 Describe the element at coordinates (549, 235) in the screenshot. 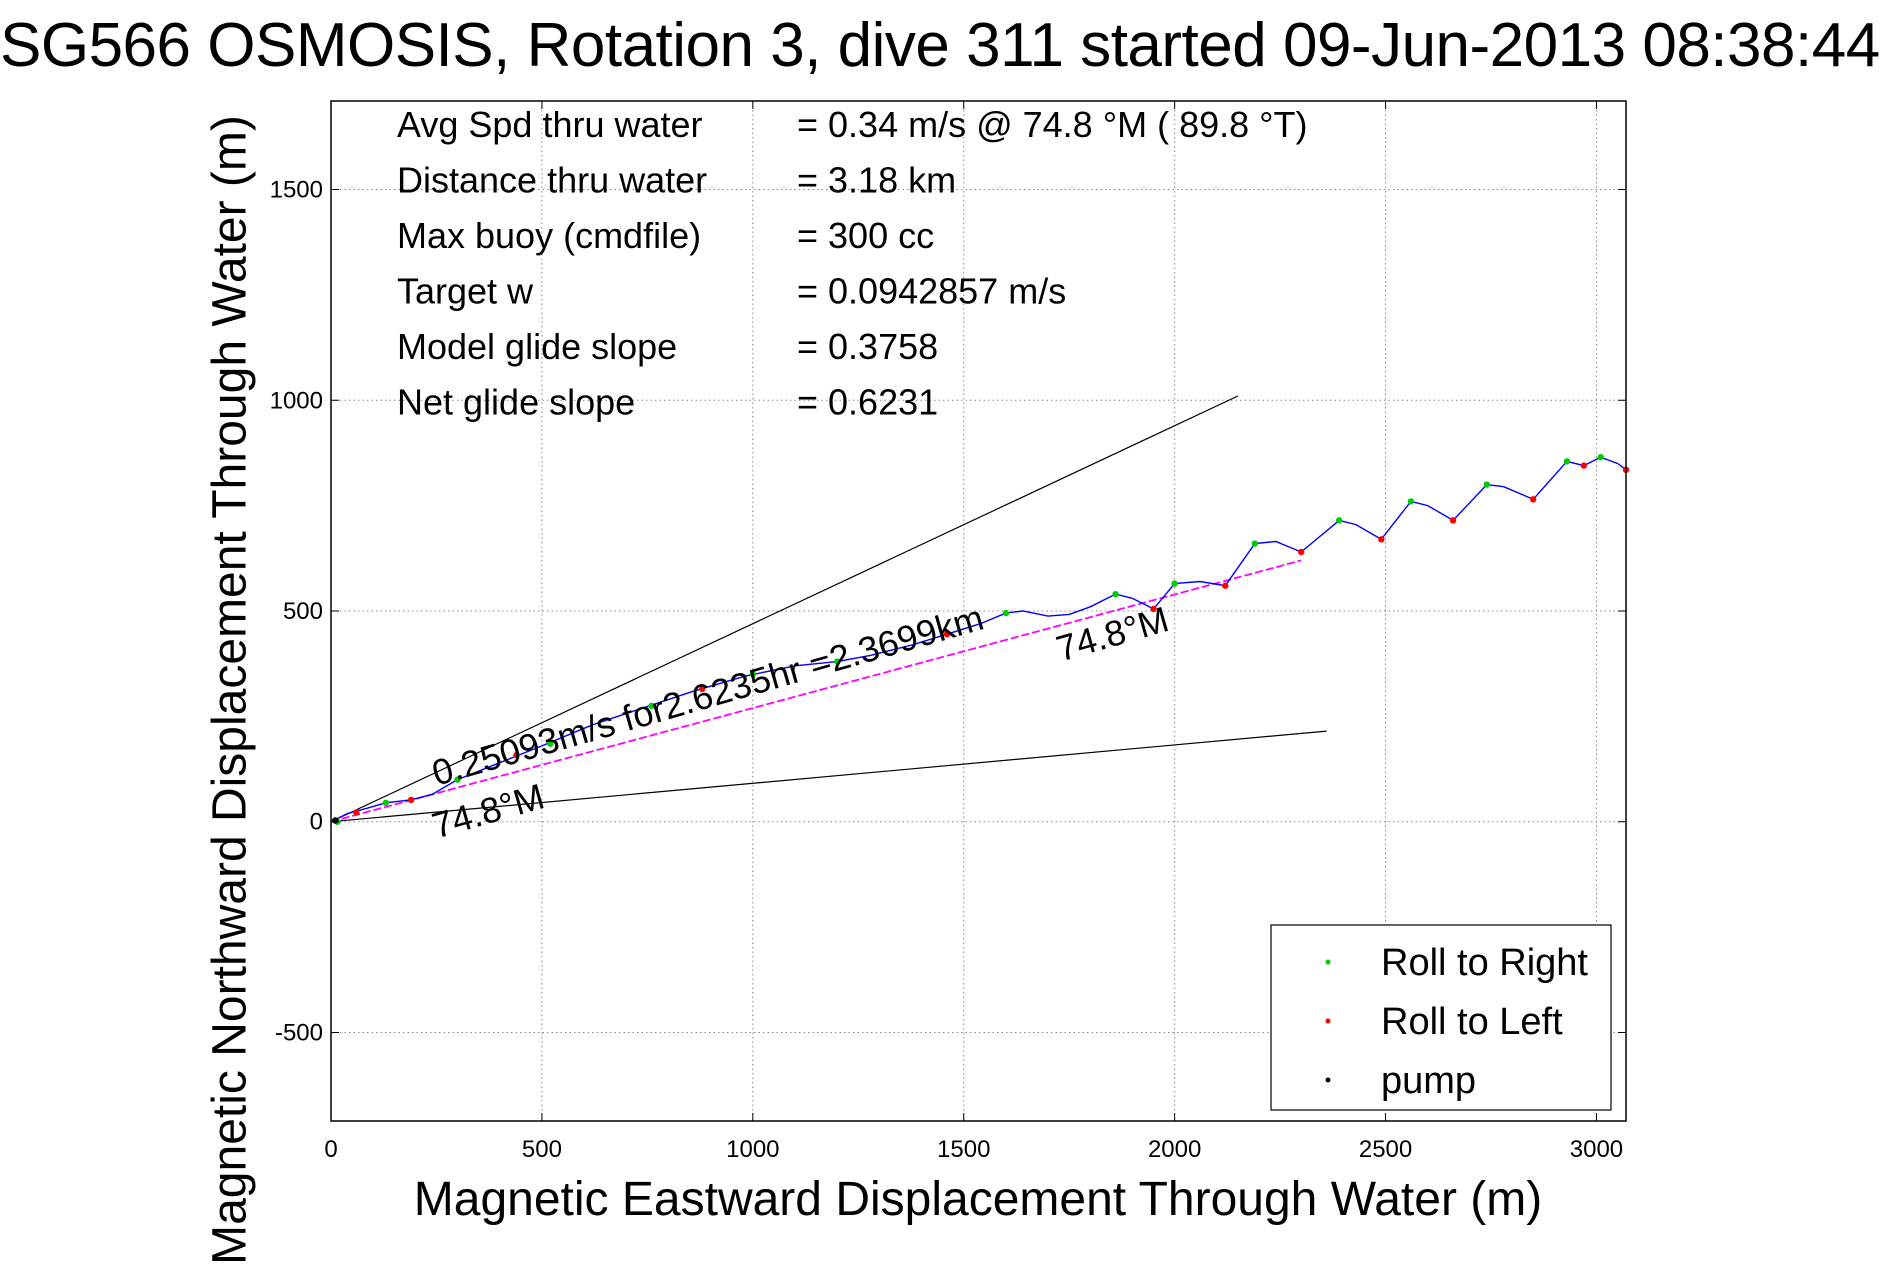

I see `stat-label: Max buoy (cmdfile)` at that location.